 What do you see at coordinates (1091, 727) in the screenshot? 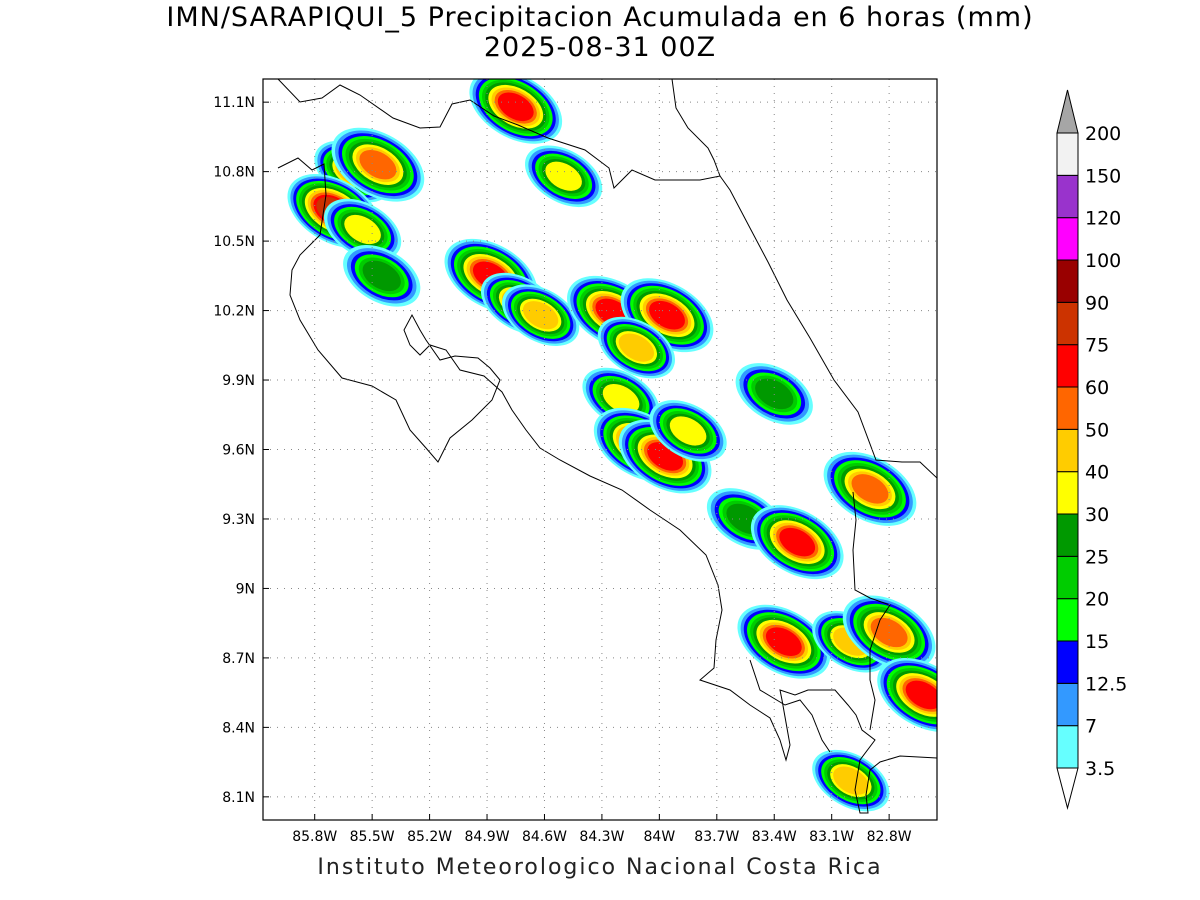
I see `colorbar-level-label: 7` at bounding box center [1091, 727].